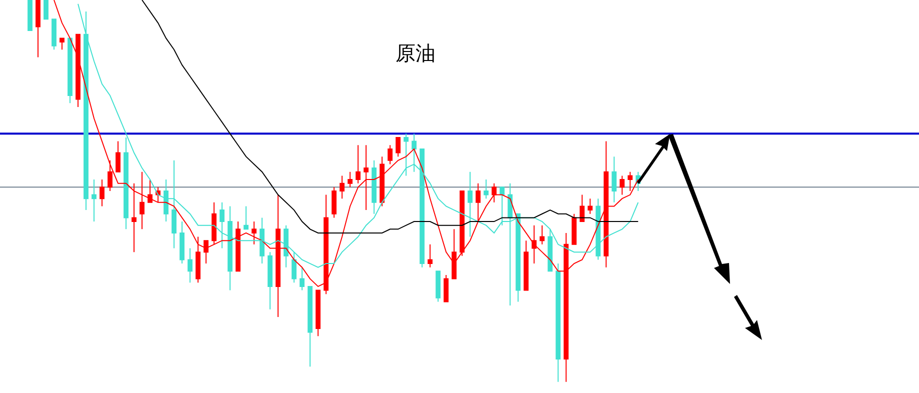 The height and width of the screenshot is (393, 919). I want to click on text: 原油, so click(415, 53).